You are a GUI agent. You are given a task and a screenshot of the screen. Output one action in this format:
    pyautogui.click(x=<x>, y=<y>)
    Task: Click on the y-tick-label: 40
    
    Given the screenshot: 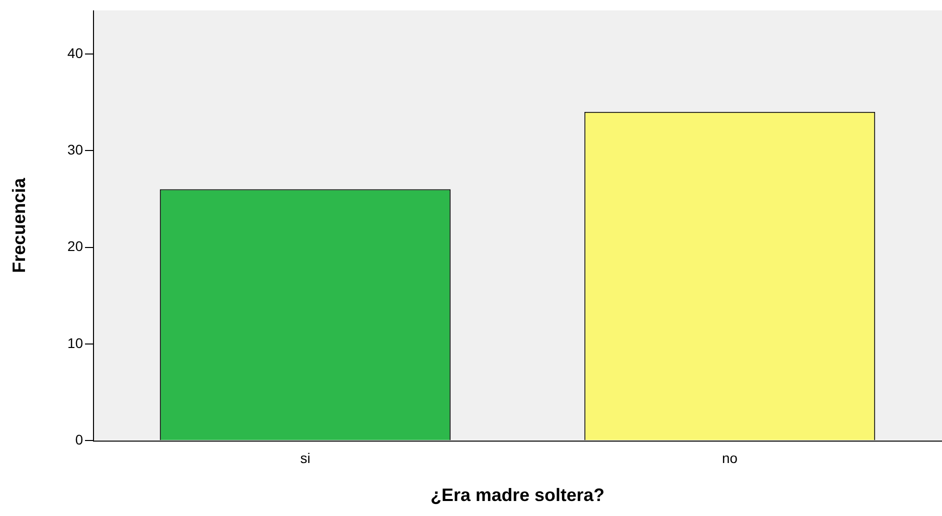 What is the action you would take?
    pyautogui.click(x=75, y=52)
    